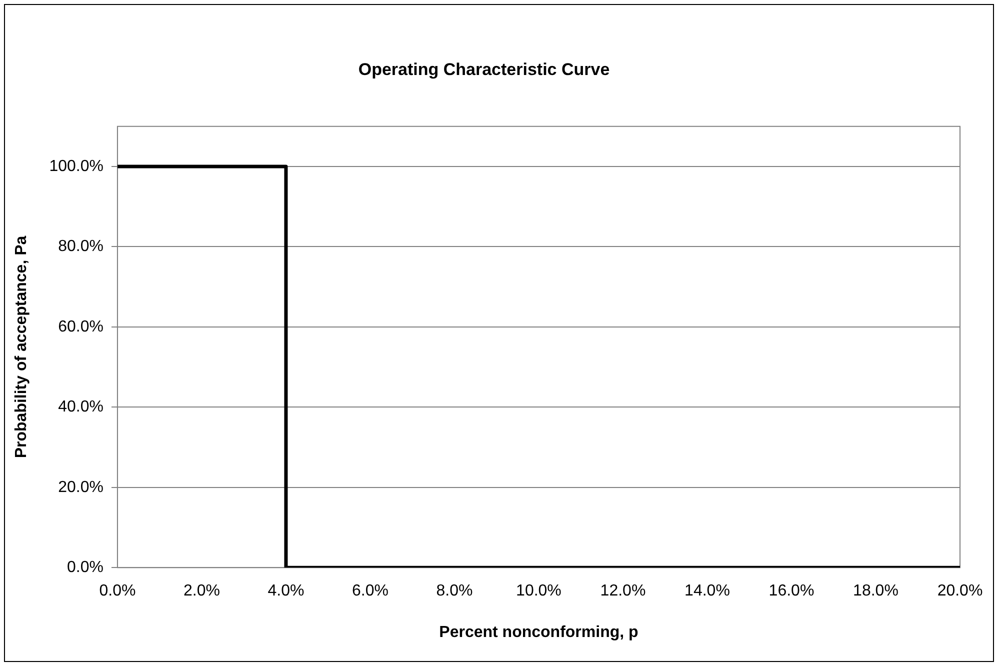  Describe the element at coordinates (539, 591) in the screenshot. I see `x-tick-label: 10.0%` at that location.